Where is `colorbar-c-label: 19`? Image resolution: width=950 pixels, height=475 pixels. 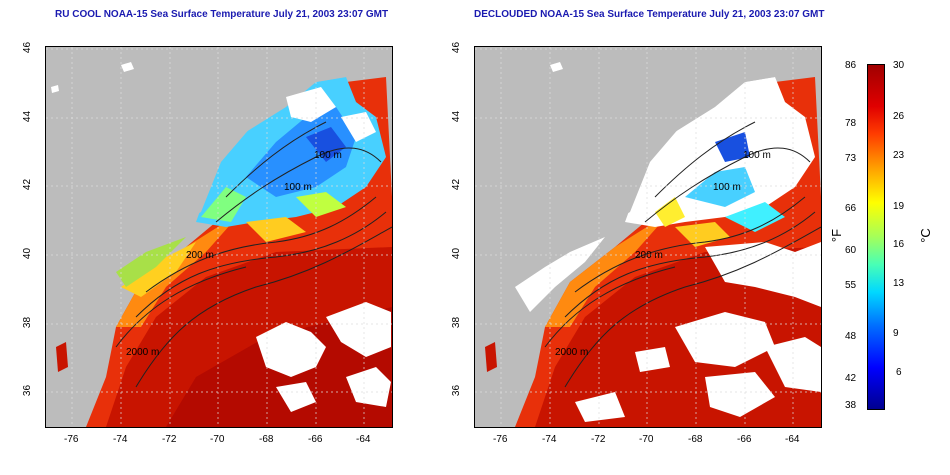
colorbar-c-label: 19 is located at coordinates (899, 206).